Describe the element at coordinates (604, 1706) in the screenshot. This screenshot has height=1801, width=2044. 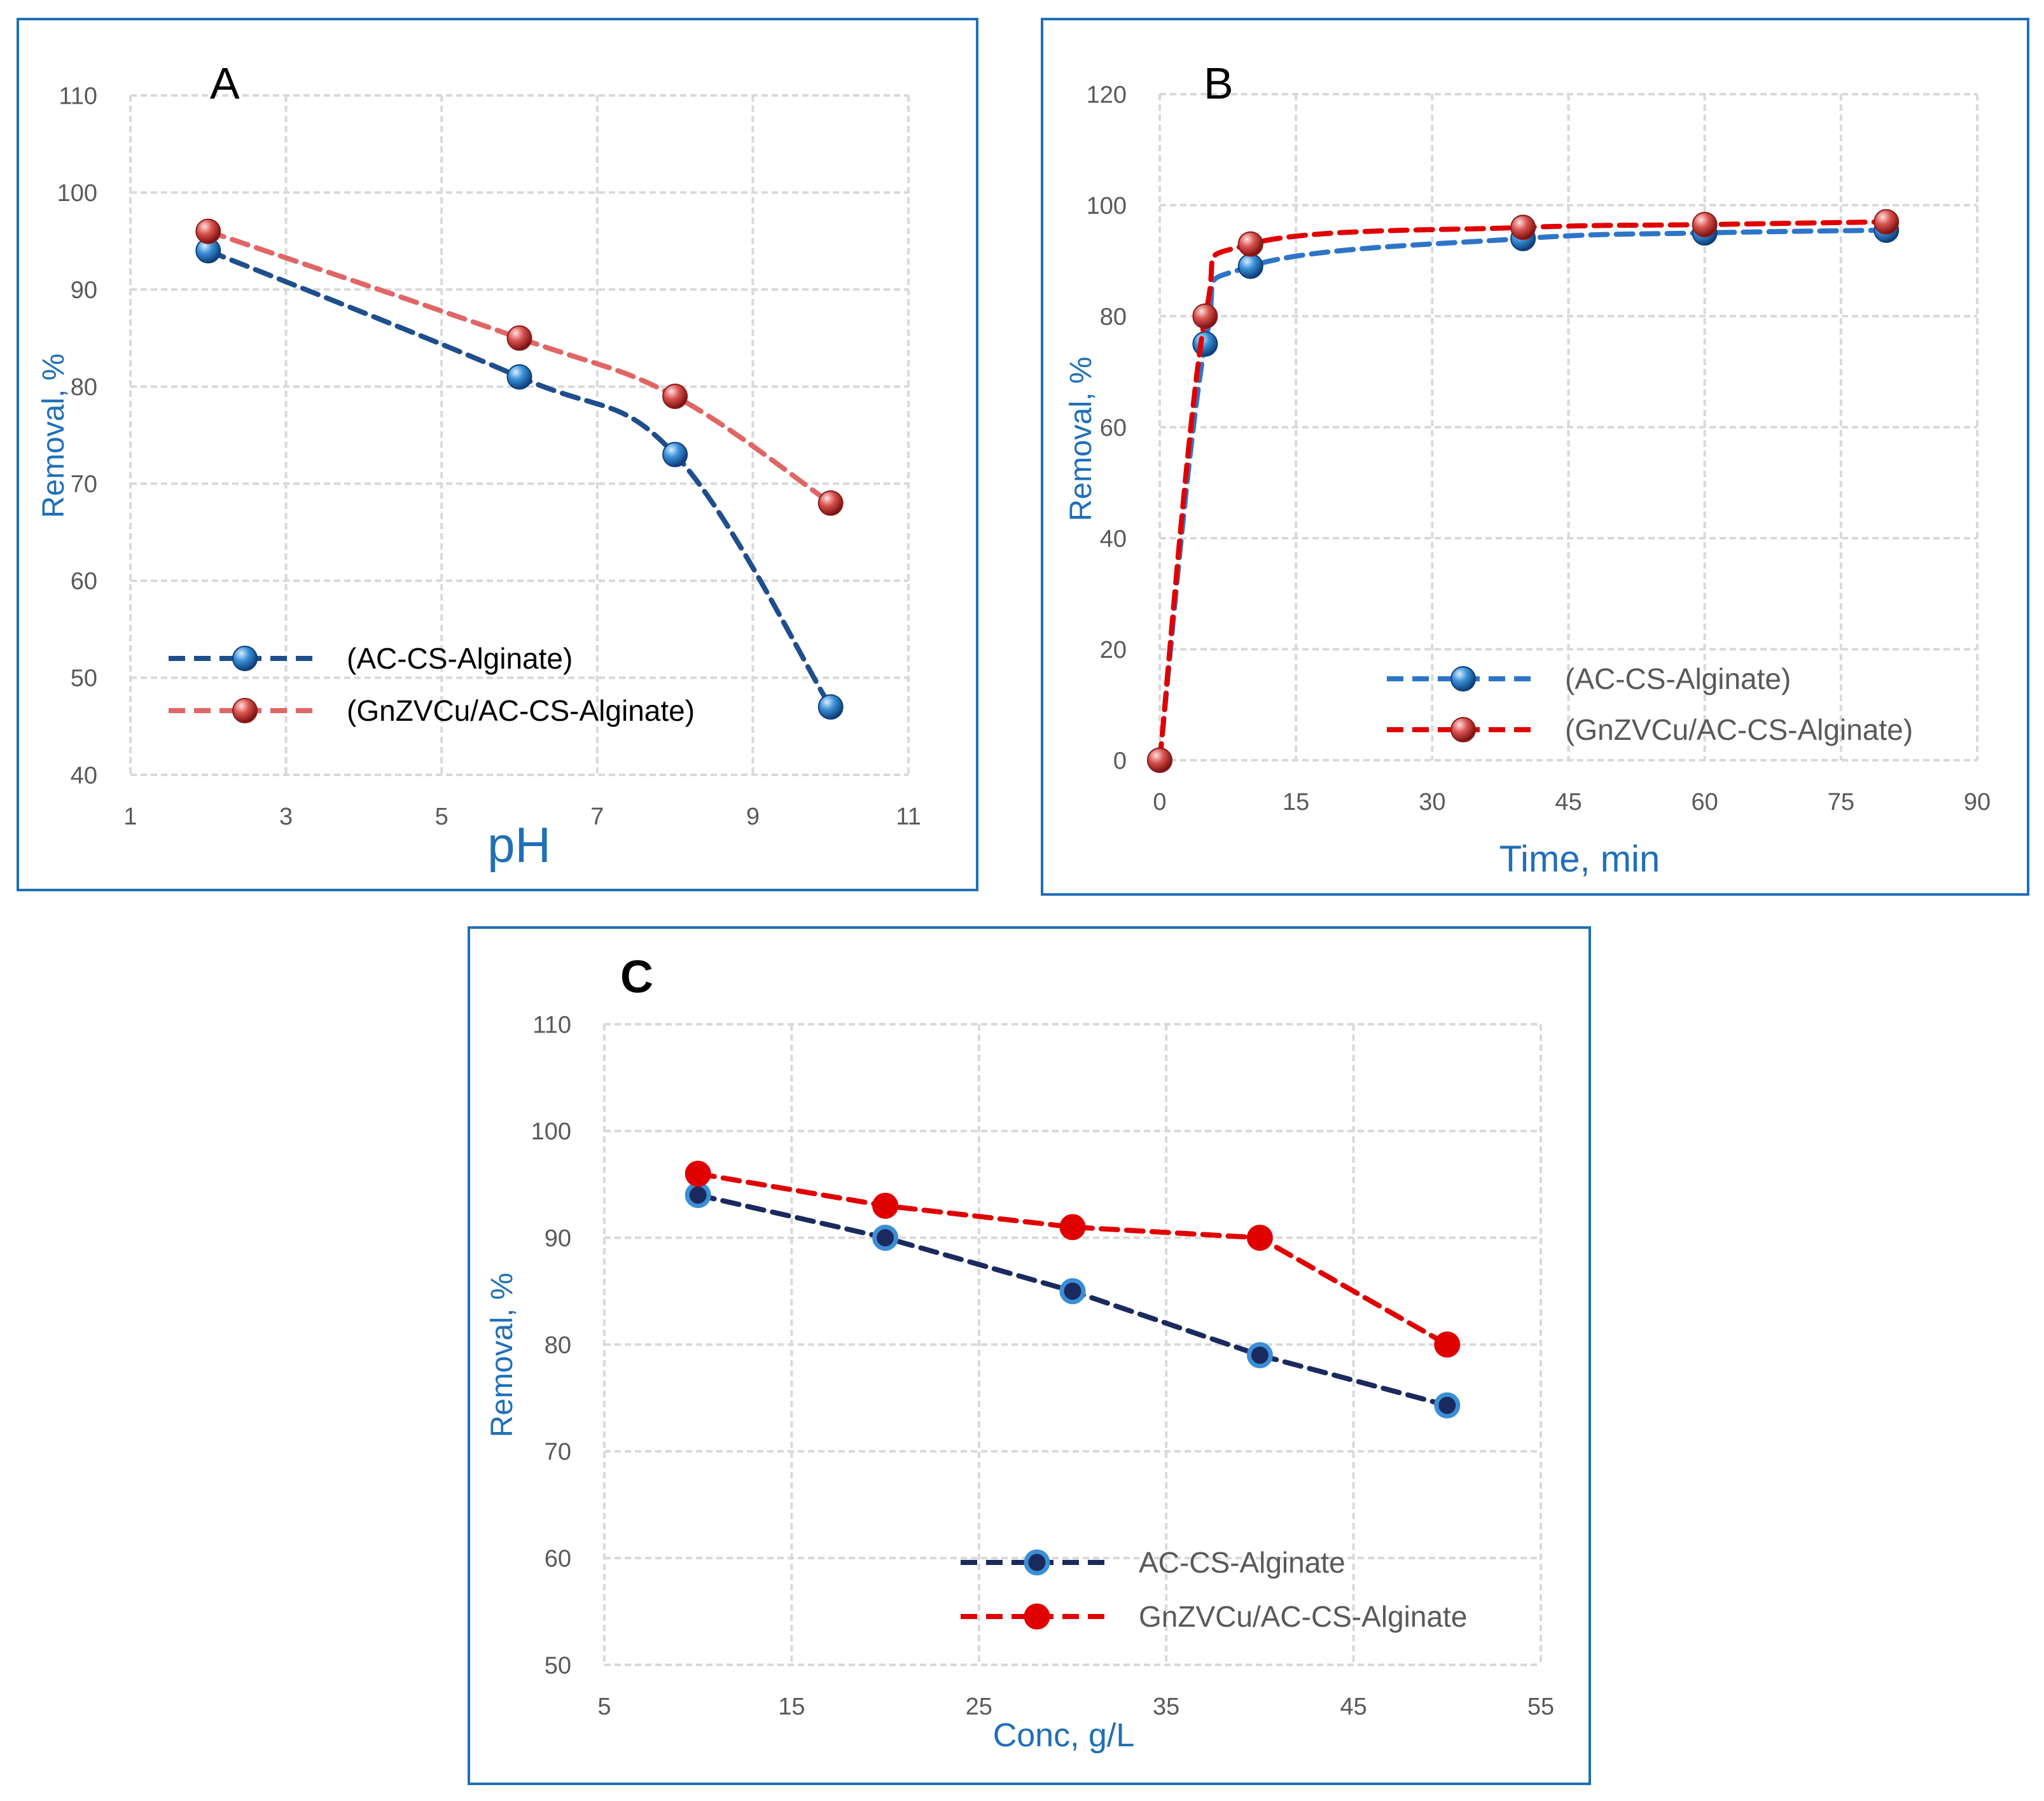
I see `panel-c-x-tick-label: 5` at that location.